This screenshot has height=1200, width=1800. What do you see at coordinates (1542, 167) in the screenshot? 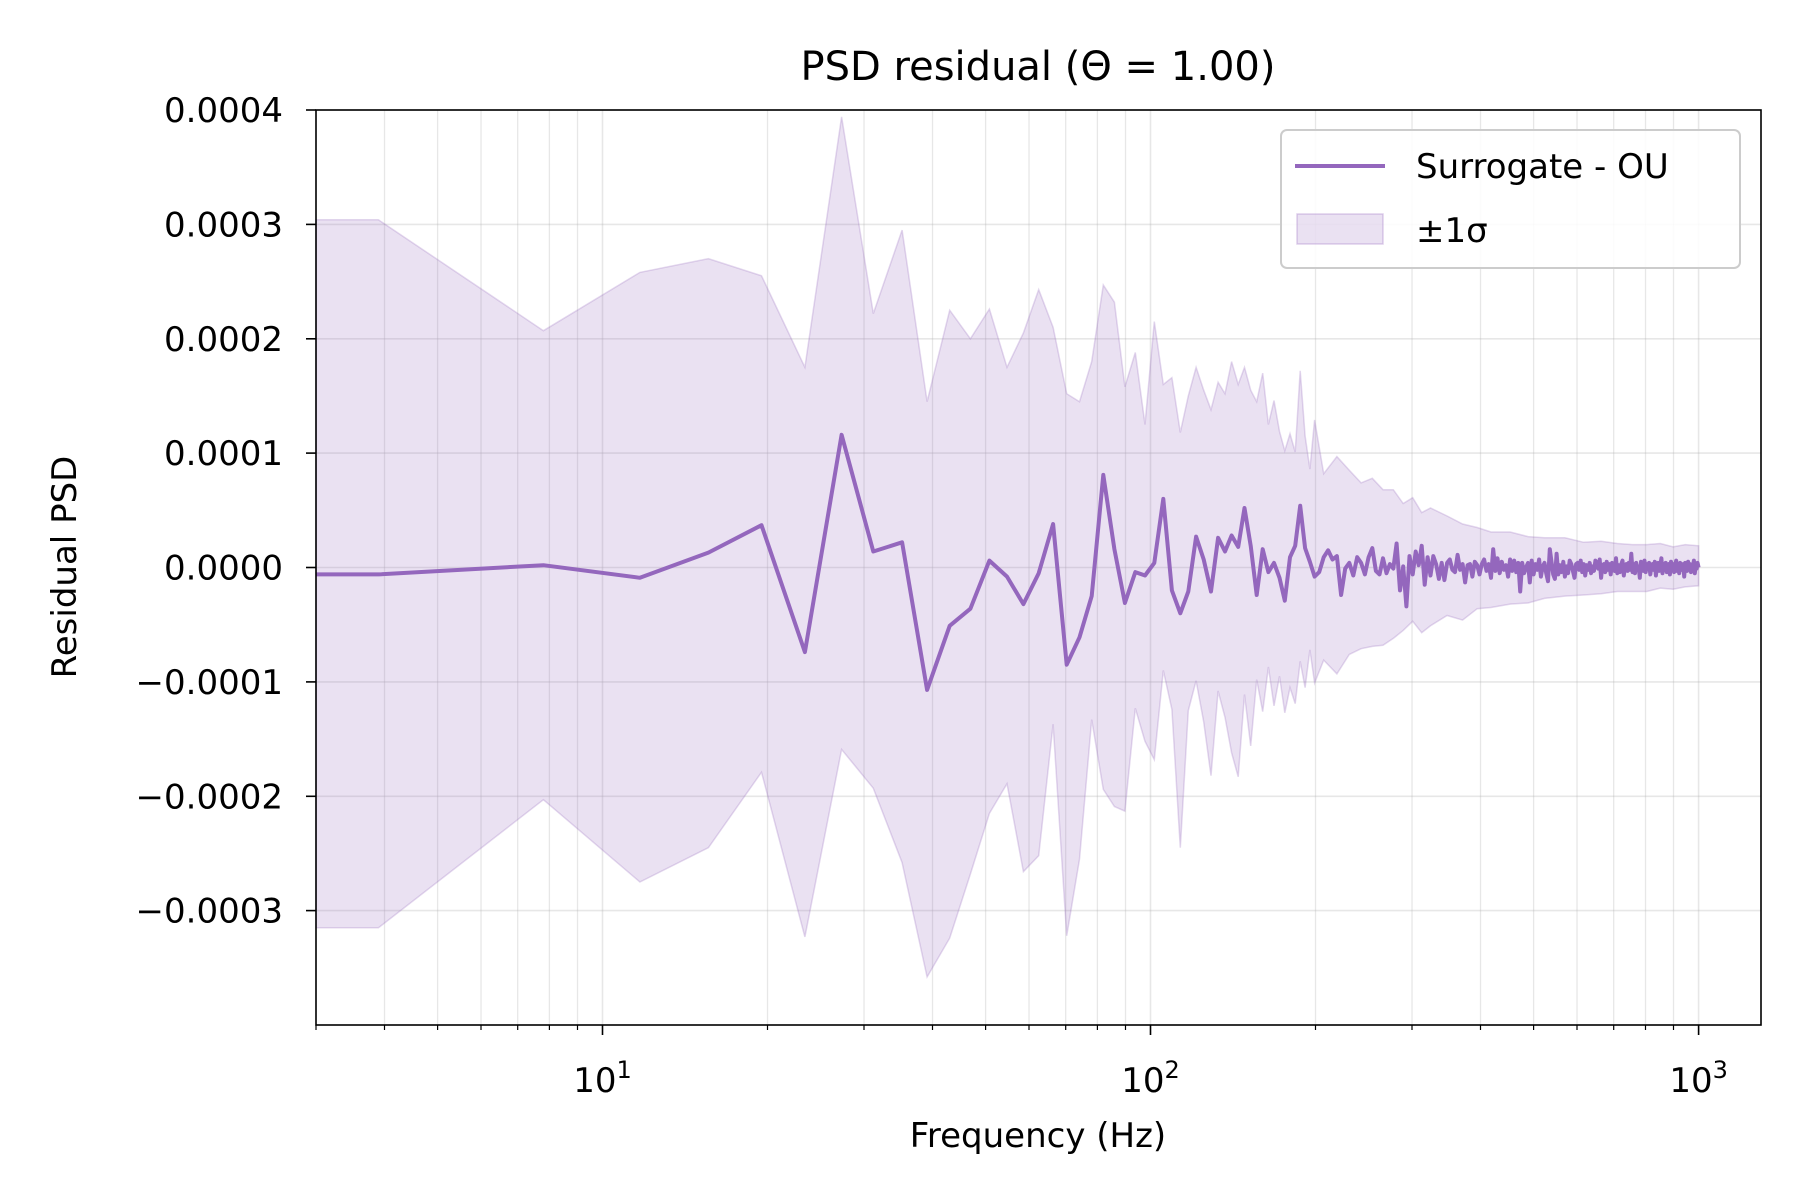
I see `legend-label-series: Surrogate - OU` at bounding box center [1542, 167].